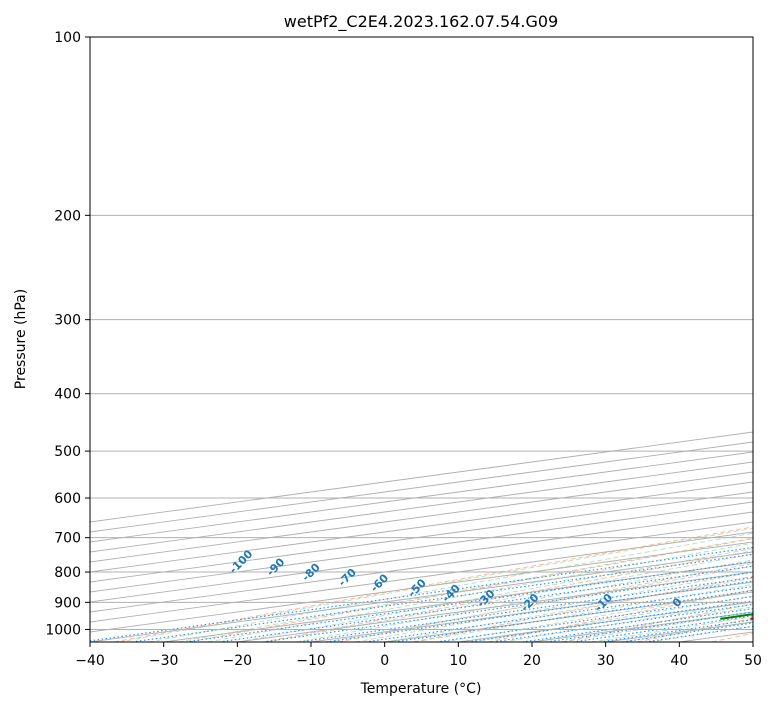 This screenshot has height=708, width=775. Describe the element at coordinates (63, 630) in the screenshot. I see `y-tick-label: 1000` at that location.